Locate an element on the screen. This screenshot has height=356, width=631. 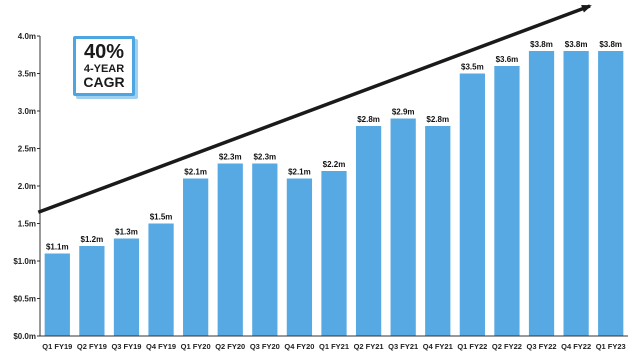
y-tick-label: 4.0m is located at coordinates (27, 36).